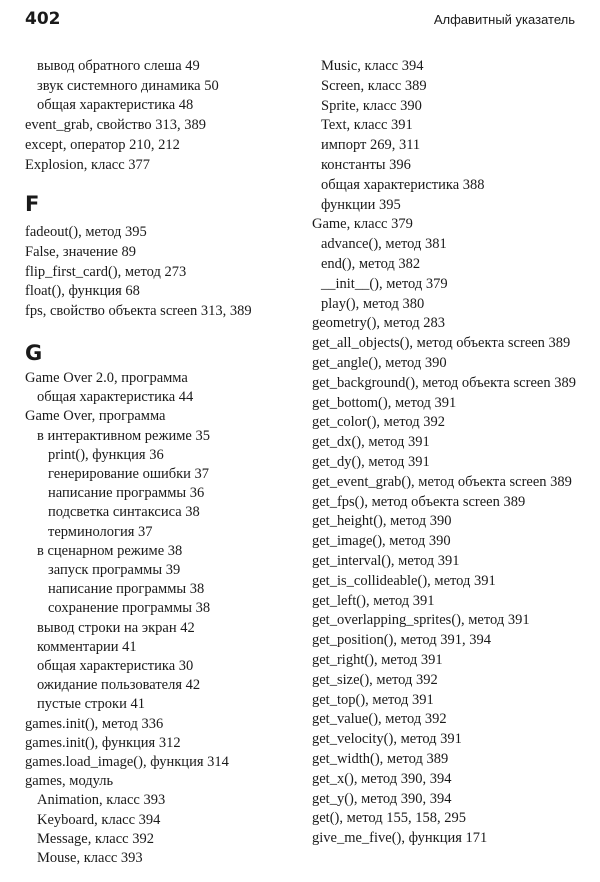 Image resolution: width=600 pixels, height=882 pixels. What do you see at coordinates (129, 474) in the screenshot?
I see `index-entry: генерирование ошибки 37` at bounding box center [129, 474].